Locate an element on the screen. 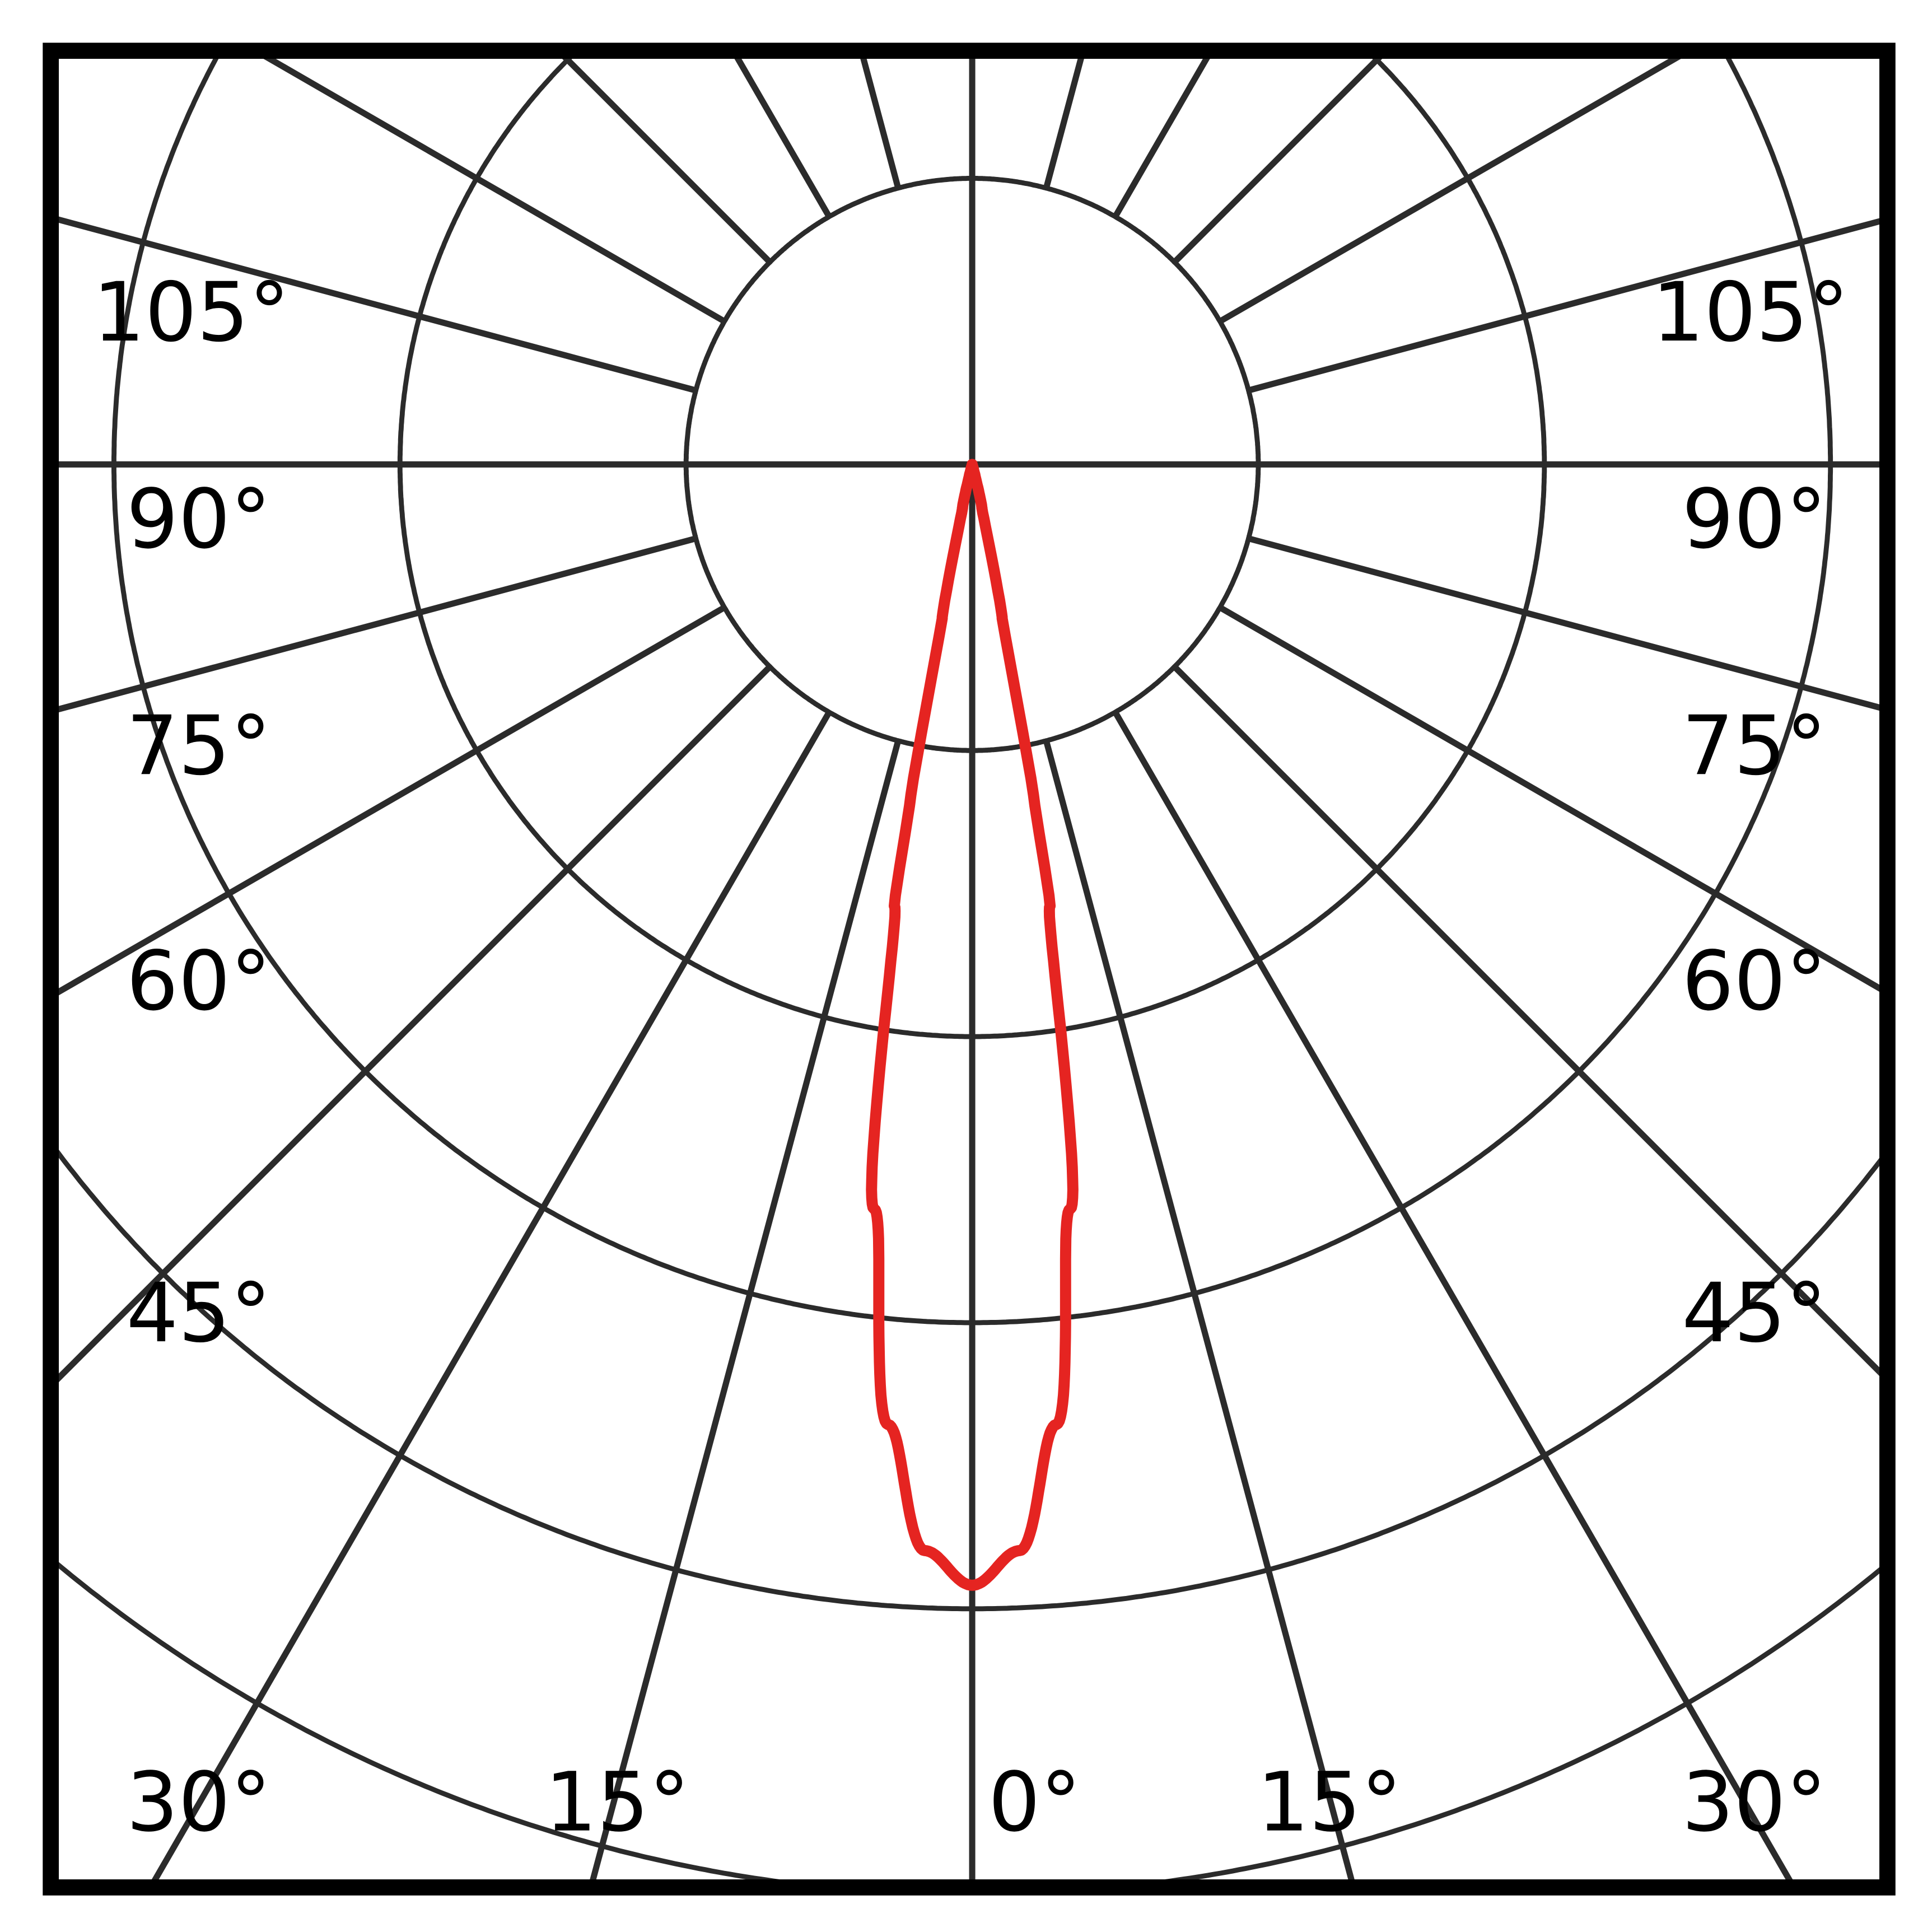 Image resolution: width=1932 pixels, height=1932 pixels. angle-label-right: 45° is located at coordinates (1755, 1313).